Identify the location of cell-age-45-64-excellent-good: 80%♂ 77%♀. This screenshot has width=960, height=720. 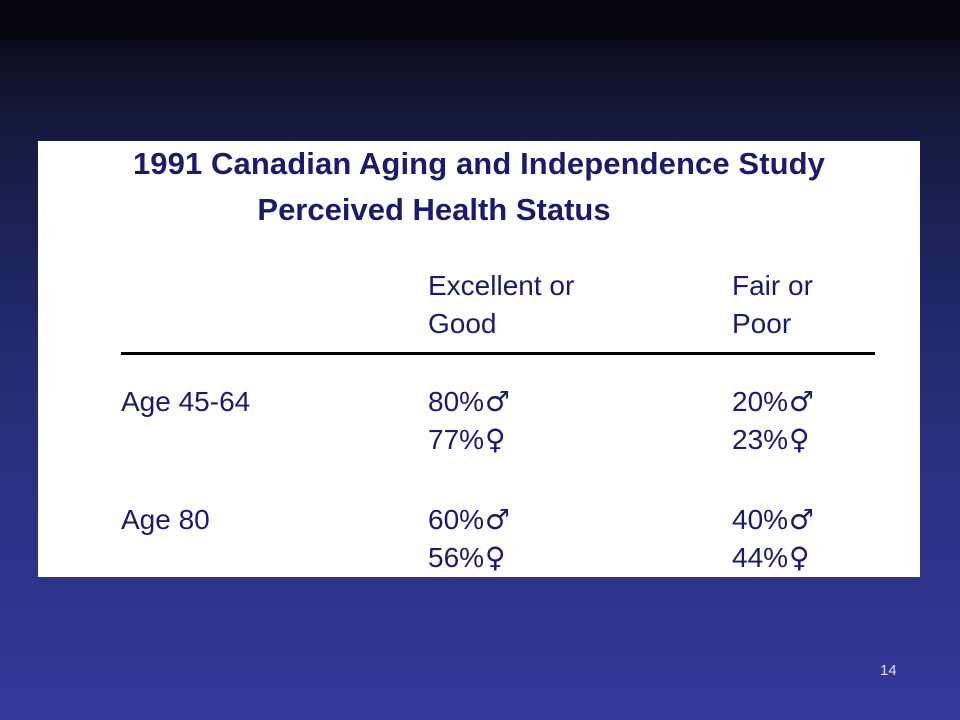
(469, 421).